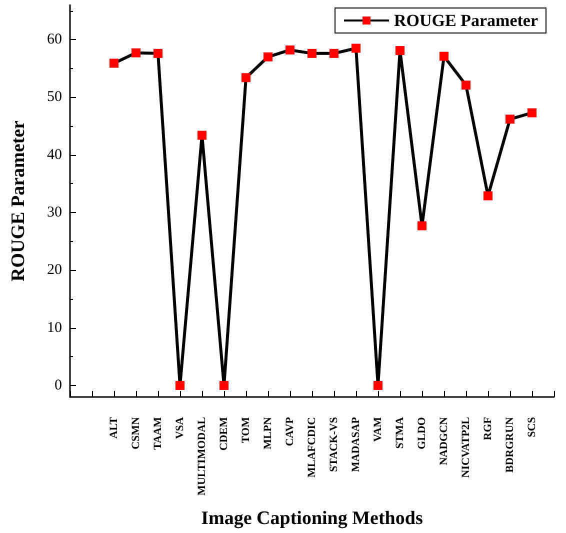  I want to click on x-tick-label: GLDO, so click(422, 433).